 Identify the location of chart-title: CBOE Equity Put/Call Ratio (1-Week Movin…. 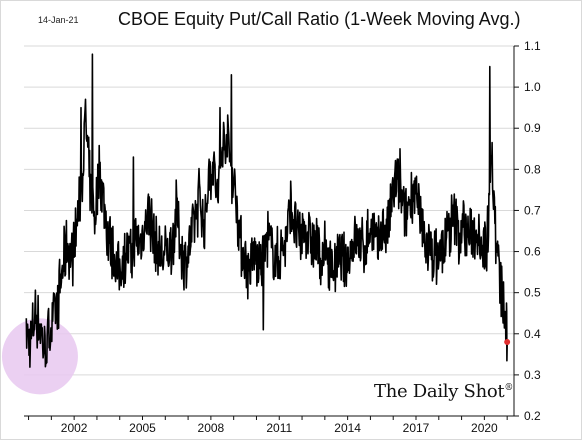
(319, 19).